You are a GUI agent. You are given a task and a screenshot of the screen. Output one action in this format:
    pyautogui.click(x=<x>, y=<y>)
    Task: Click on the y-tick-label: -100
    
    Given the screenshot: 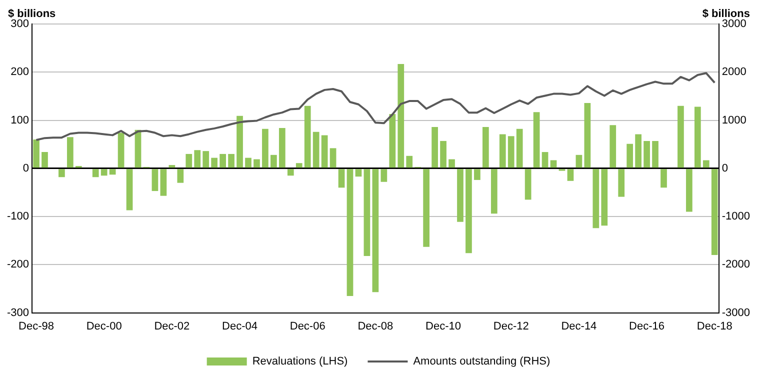 What is the action you would take?
    pyautogui.click(x=18, y=216)
    